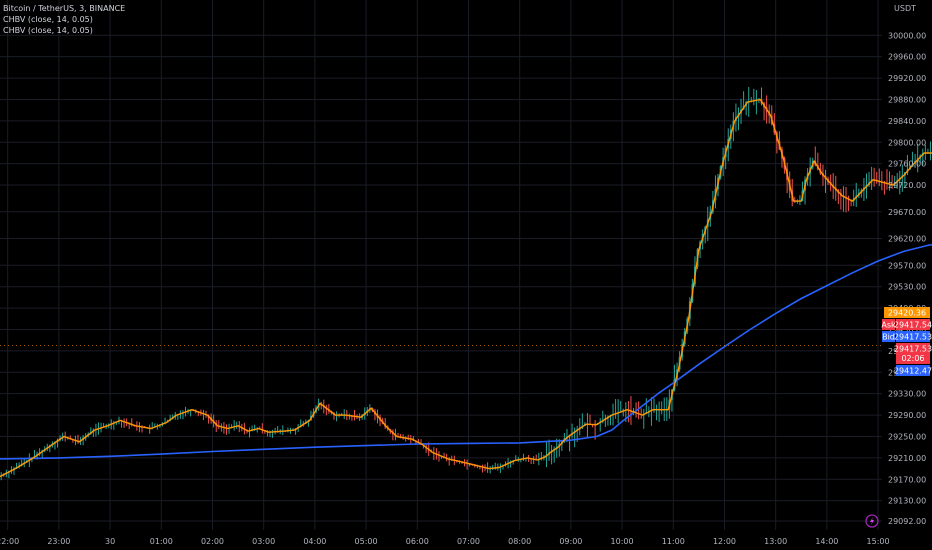 The image size is (932, 550). I want to click on y-tick-label: 29530.00, so click(907, 287).